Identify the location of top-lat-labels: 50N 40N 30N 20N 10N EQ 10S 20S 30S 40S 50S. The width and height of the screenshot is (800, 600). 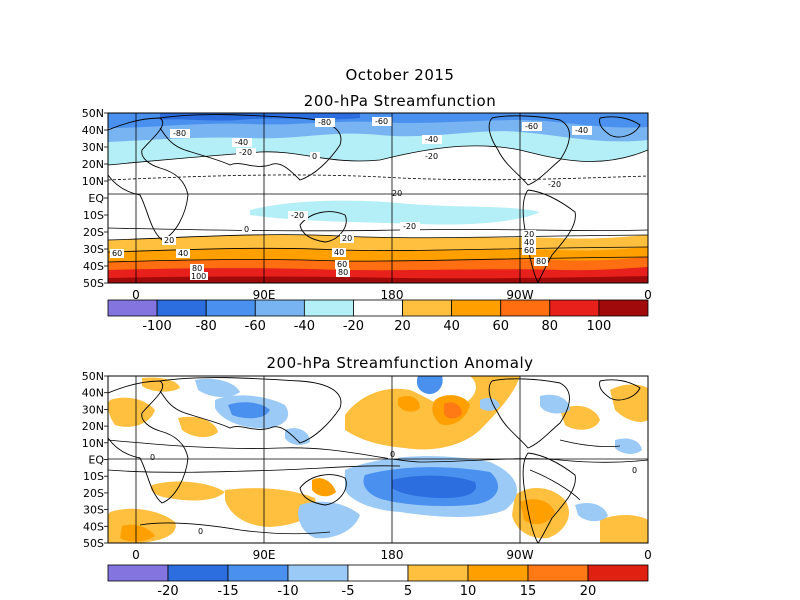
(95, 198).